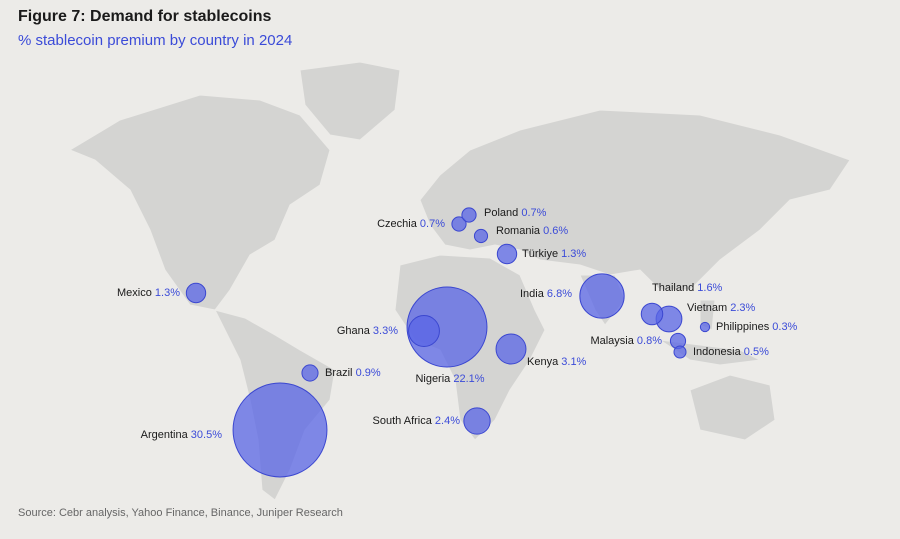 The image size is (900, 539). Describe the element at coordinates (573, 362) in the screenshot. I see `value-label: 3.1%` at that location.